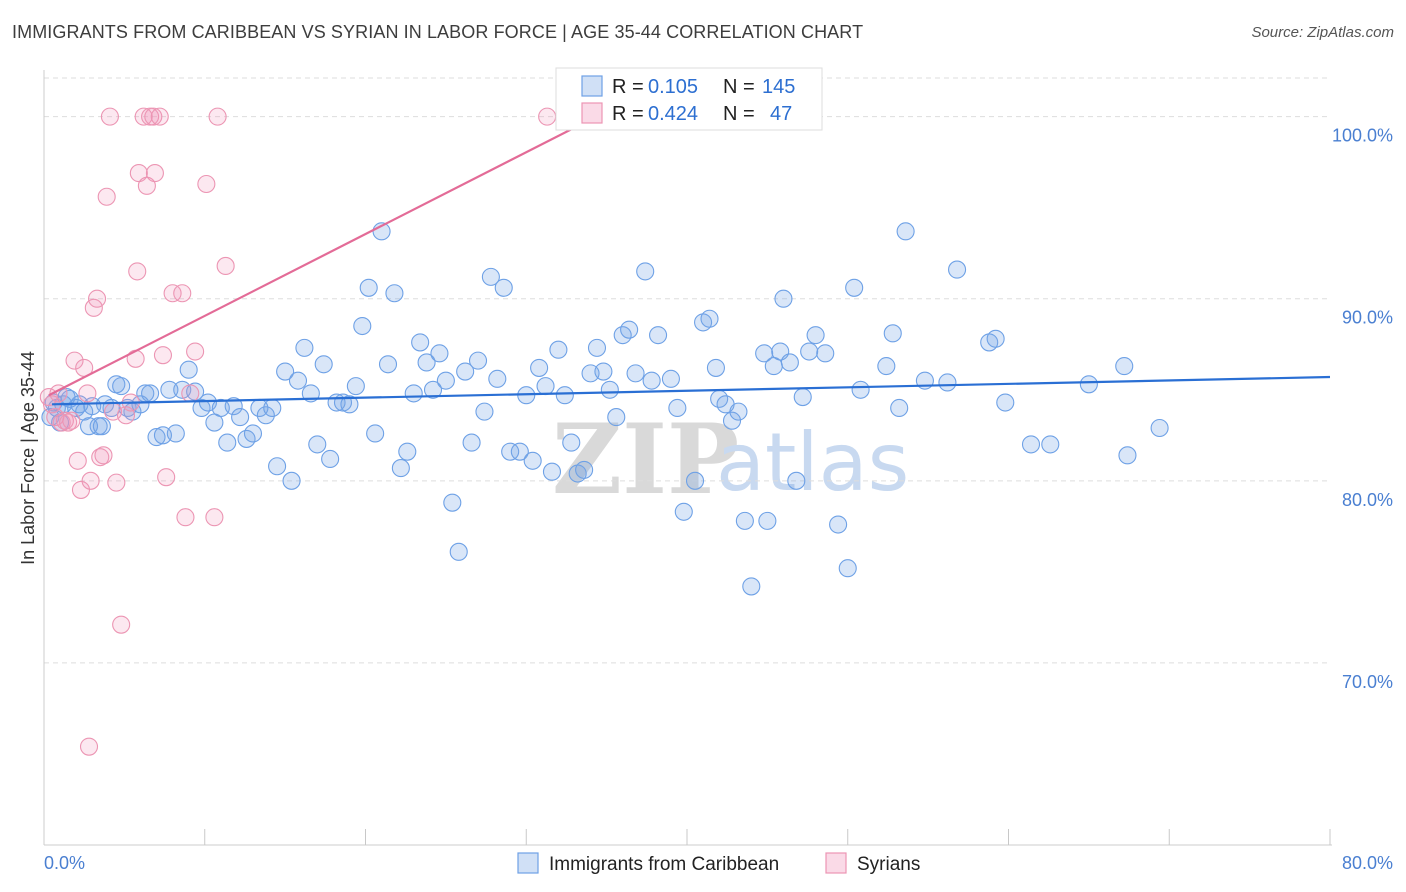 The height and width of the screenshot is (892, 1406). What do you see at coordinates (767, 837) in the screenshot?
I see `x-tick-marks` at bounding box center [767, 837].